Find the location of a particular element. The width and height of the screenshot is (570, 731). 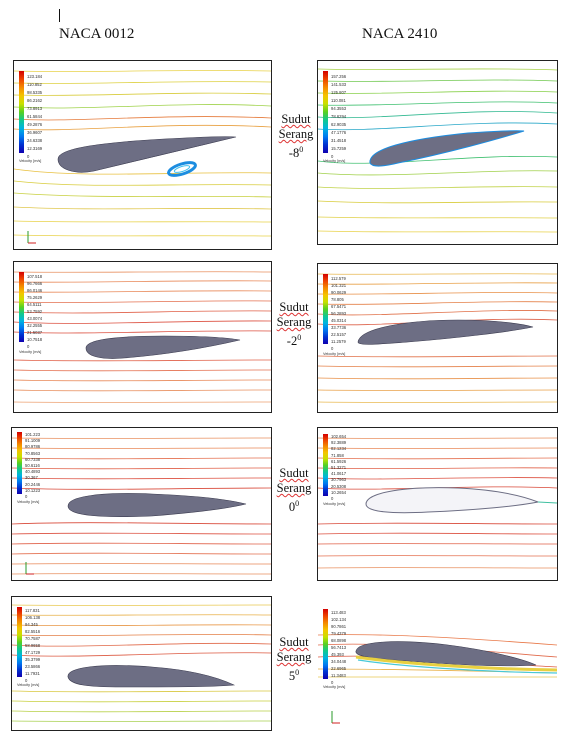

legend-value: 45.0314 is located at coordinates (339, 320).